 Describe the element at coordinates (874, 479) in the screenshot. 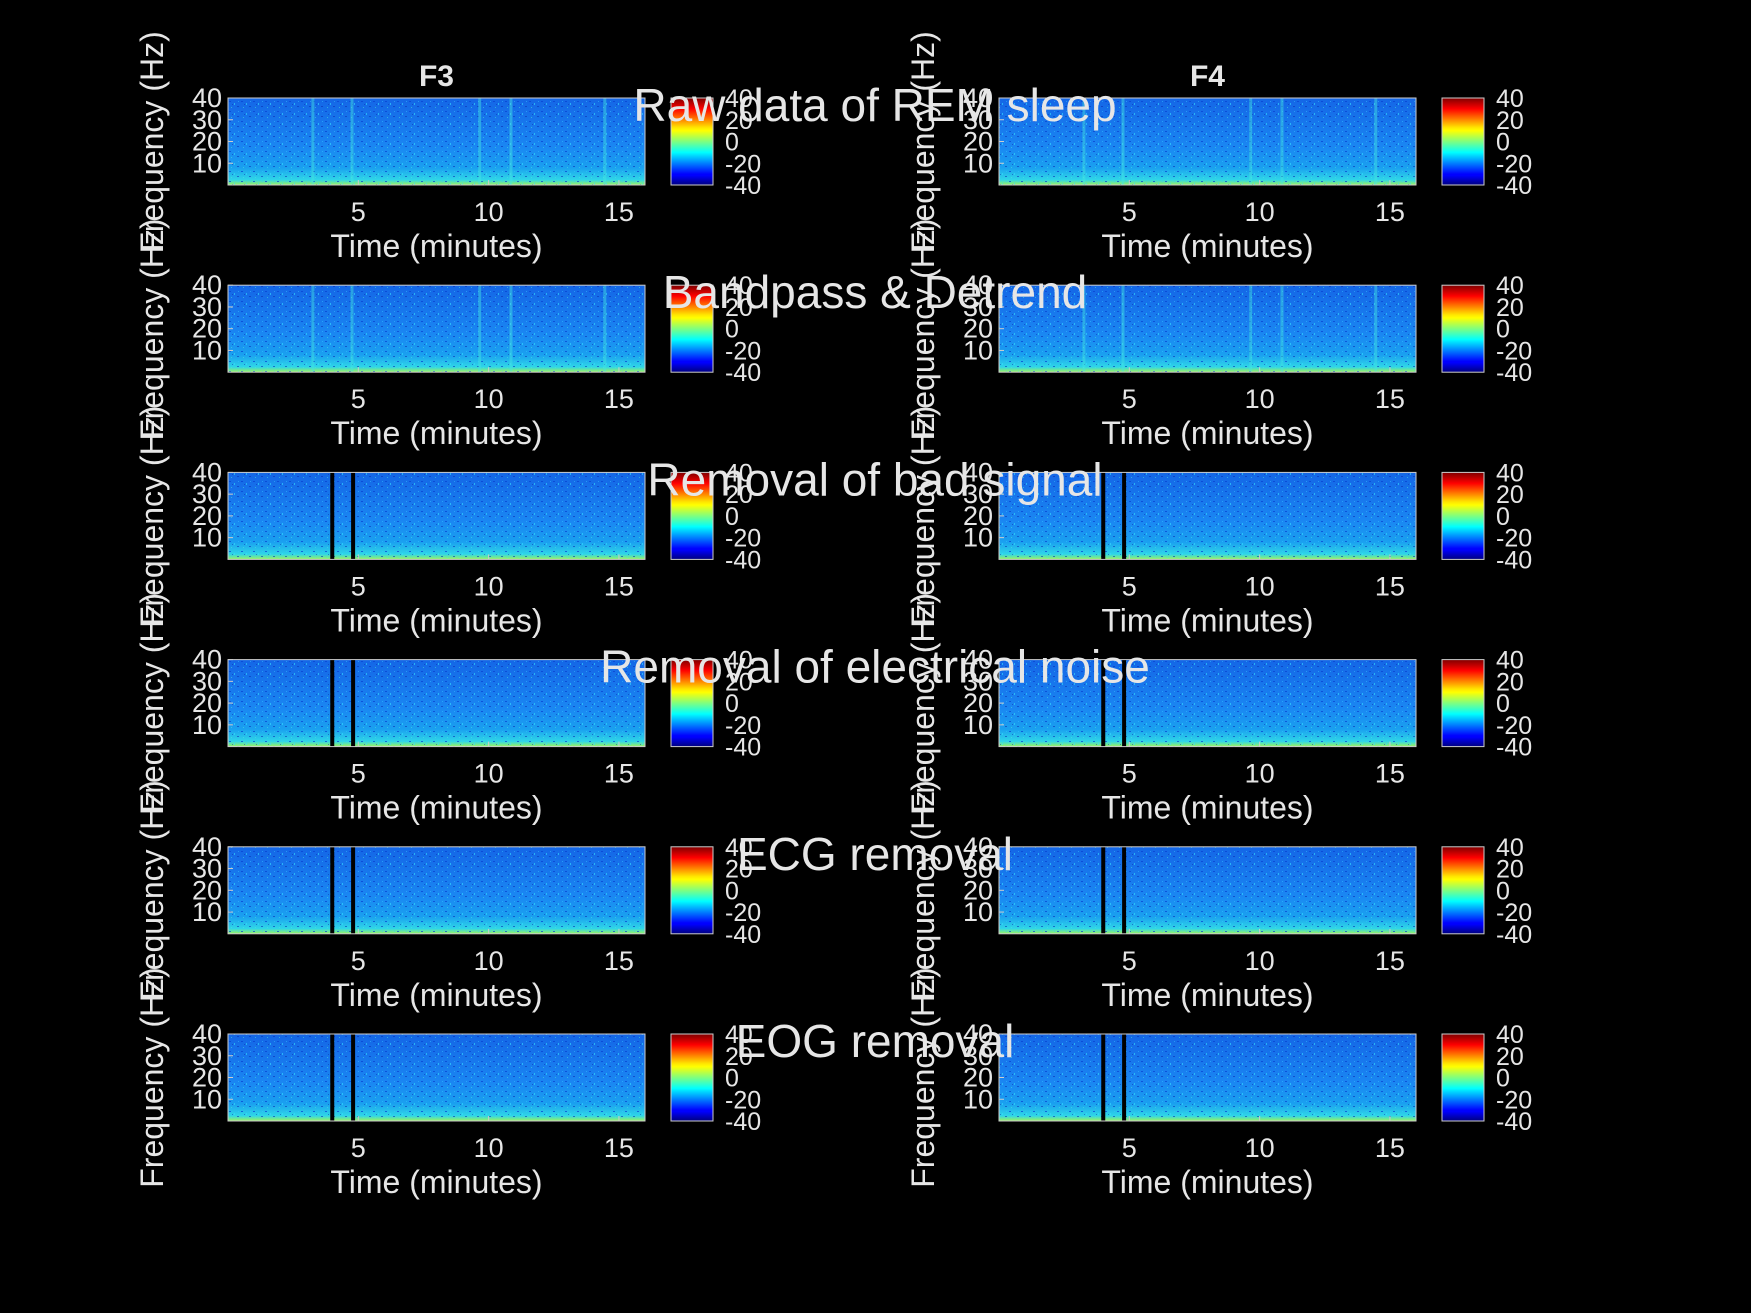

I see `row-title: Removal of bad signal` at that location.